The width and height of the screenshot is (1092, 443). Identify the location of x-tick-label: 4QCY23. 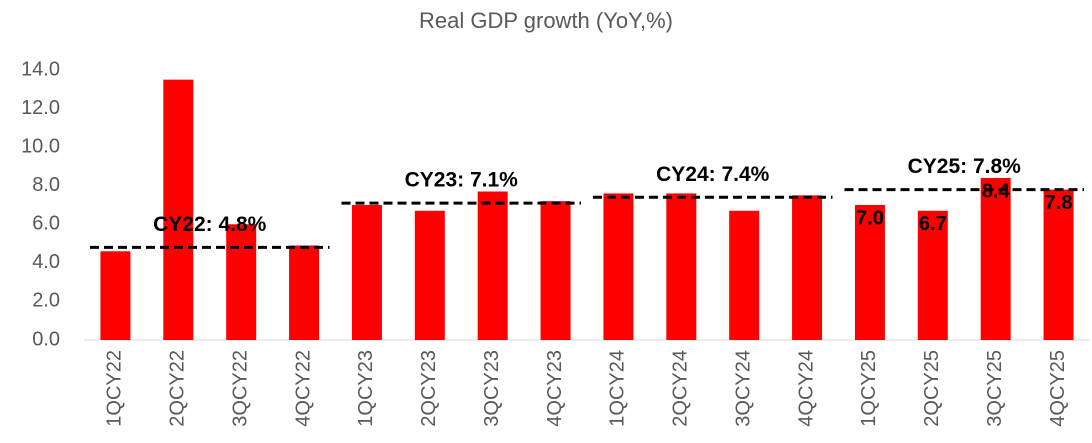
(555, 388).